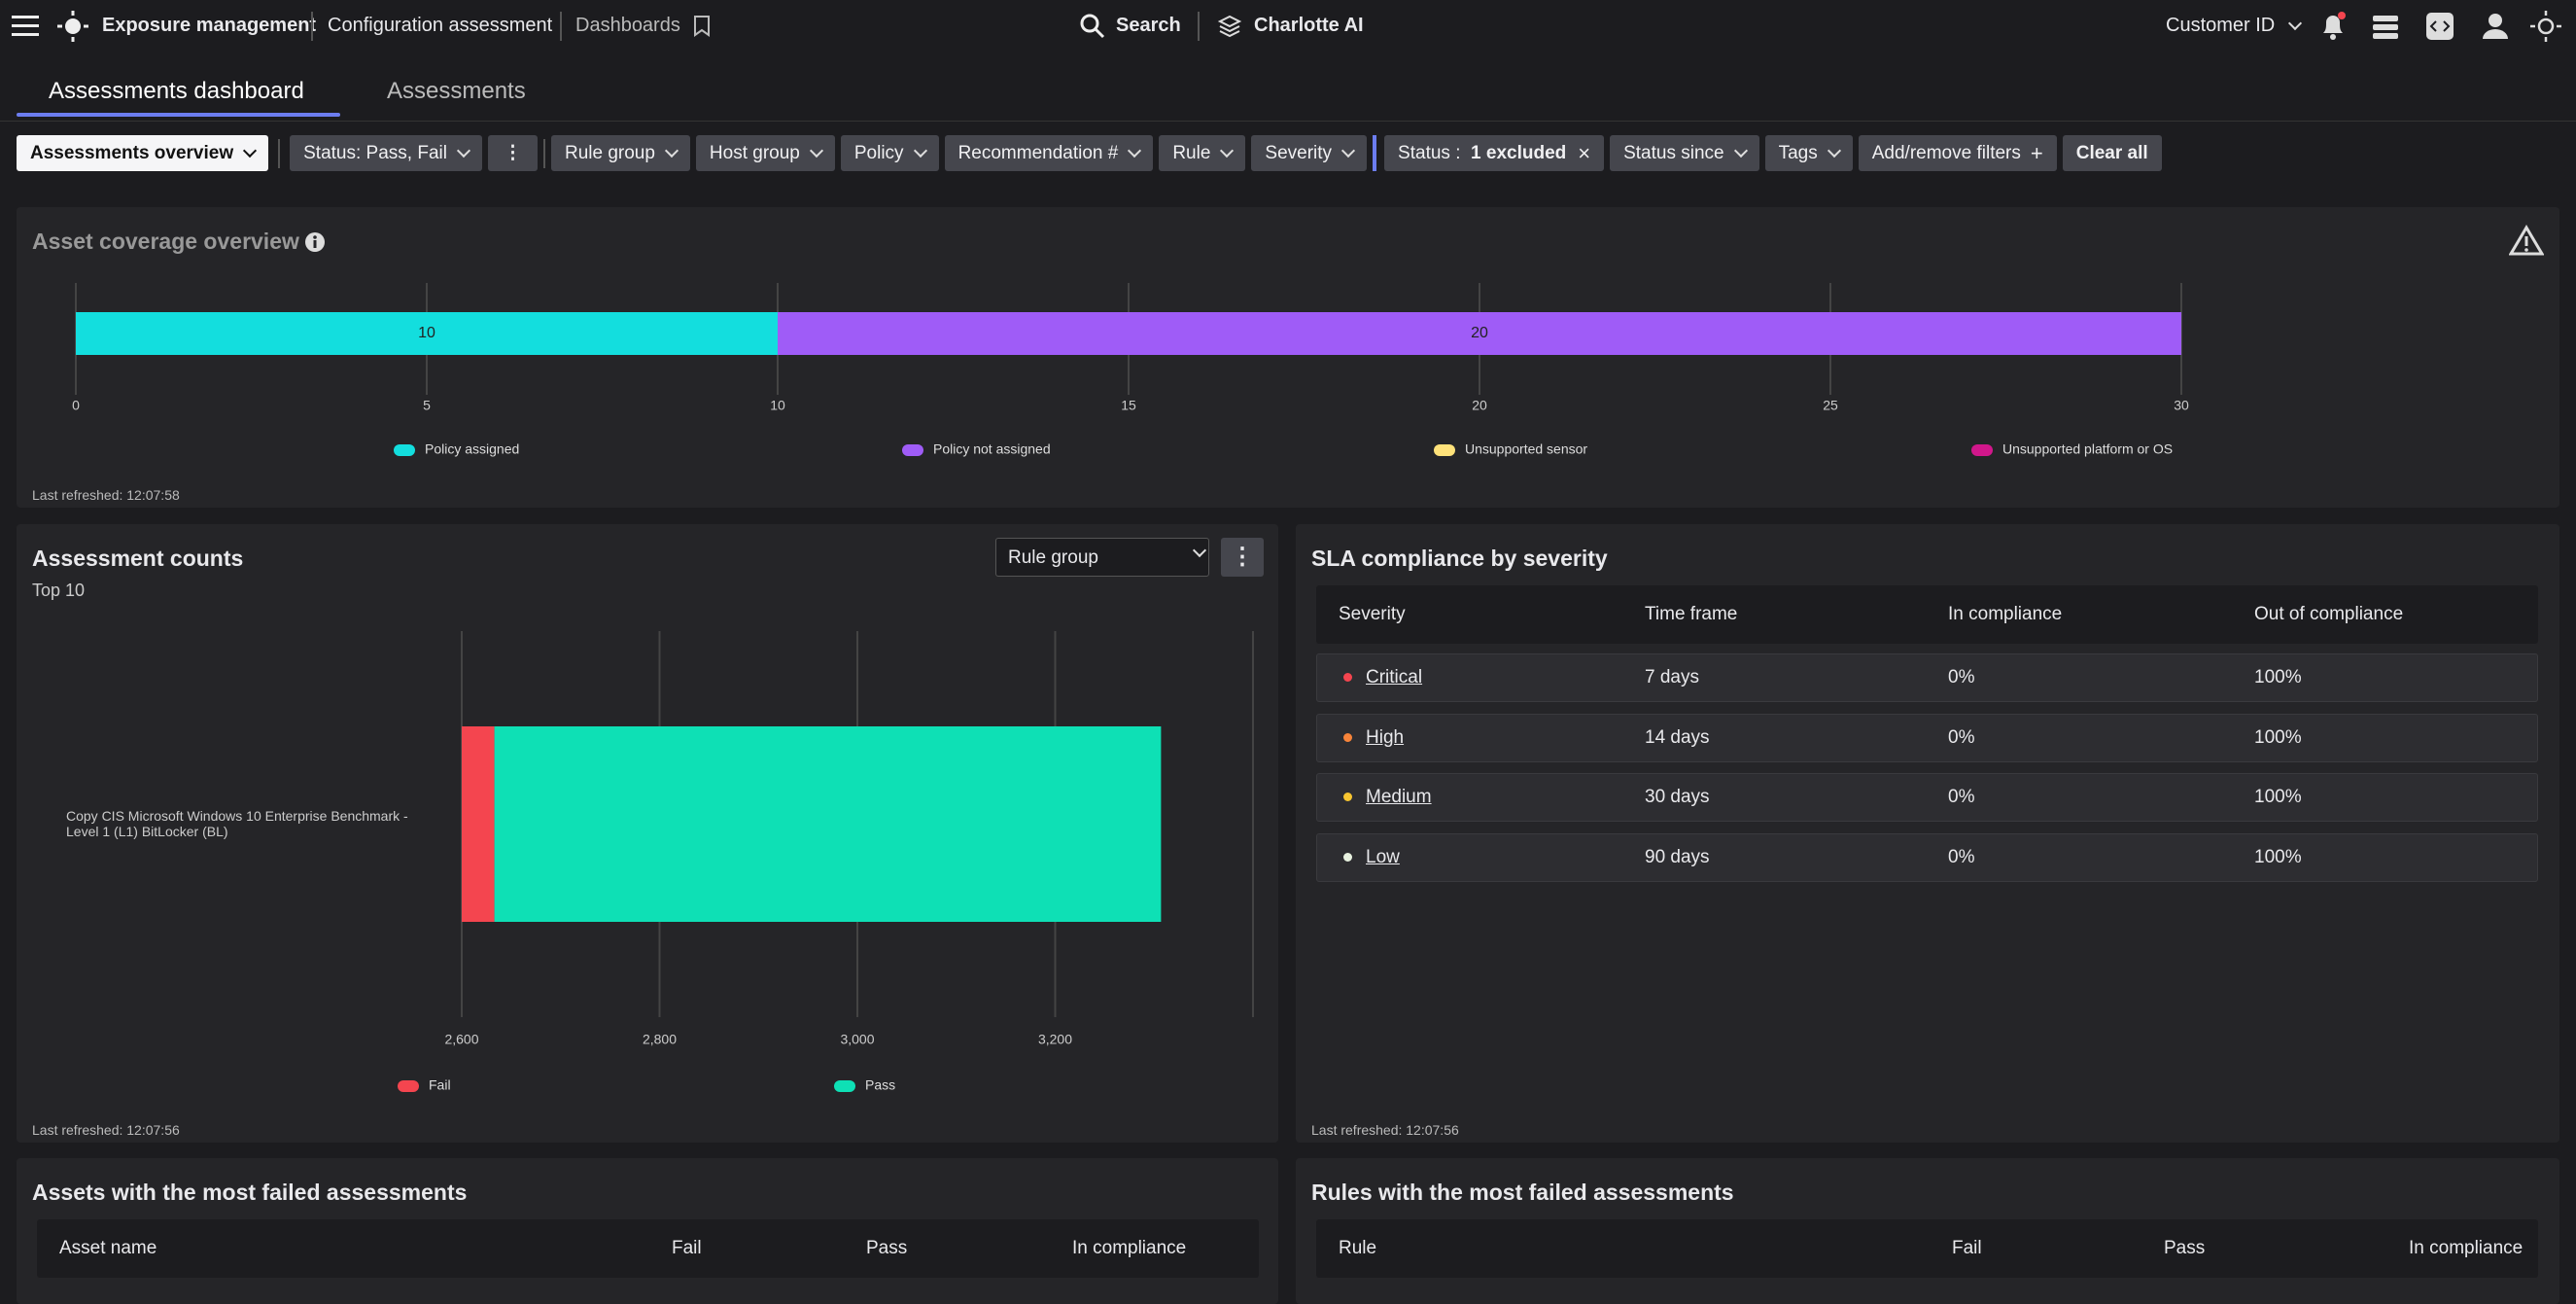 The width and height of the screenshot is (2576, 1304). What do you see at coordinates (1962, 677) in the screenshot?
I see `table-cell: 0%` at bounding box center [1962, 677].